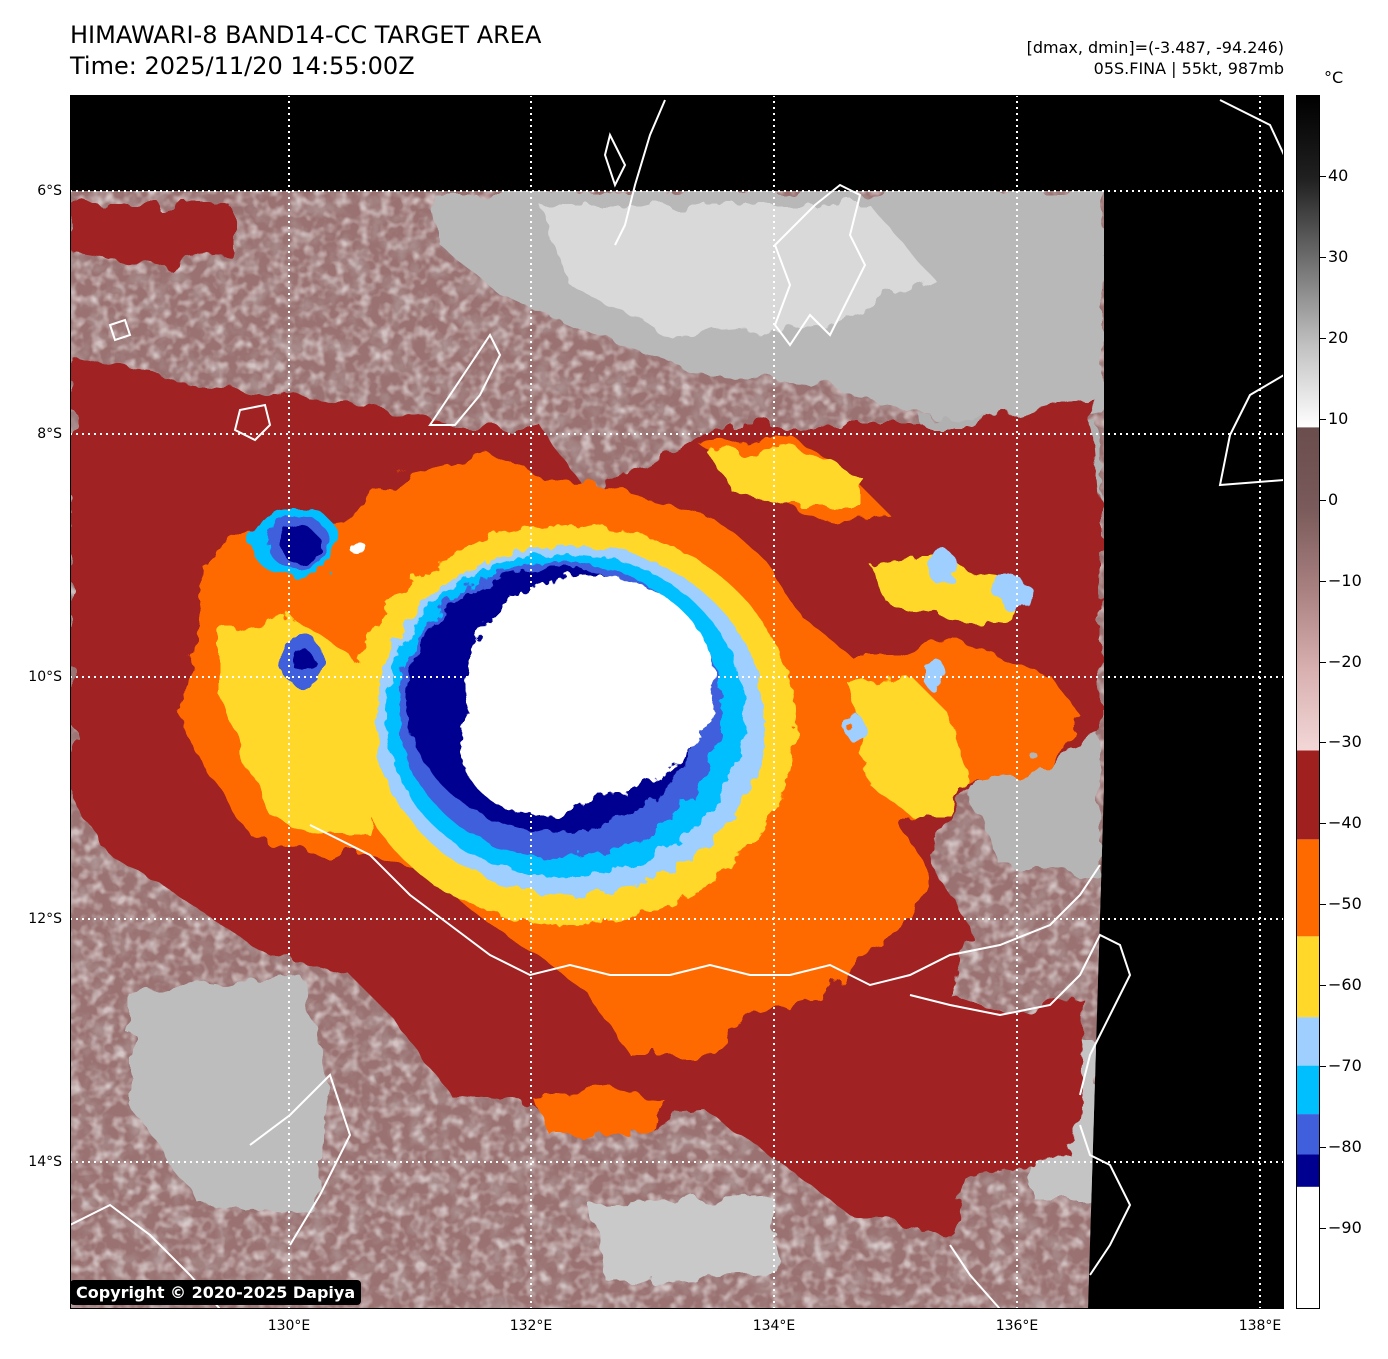 This screenshot has height=1359, width=1388. I want to click on lon-label-132e: 132°E, so click(531, 1326).